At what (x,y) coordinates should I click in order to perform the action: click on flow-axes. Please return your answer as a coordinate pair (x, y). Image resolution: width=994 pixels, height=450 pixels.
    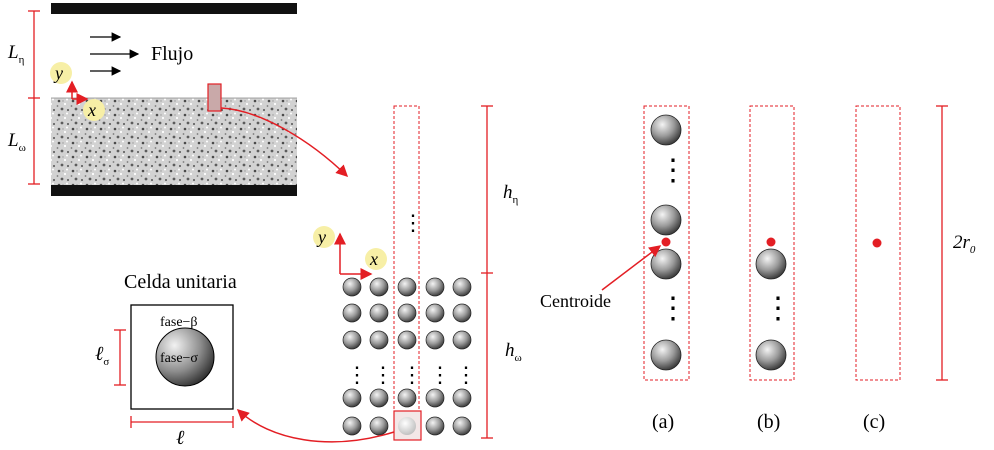
    Looking at the image, I should click on (77, 92).